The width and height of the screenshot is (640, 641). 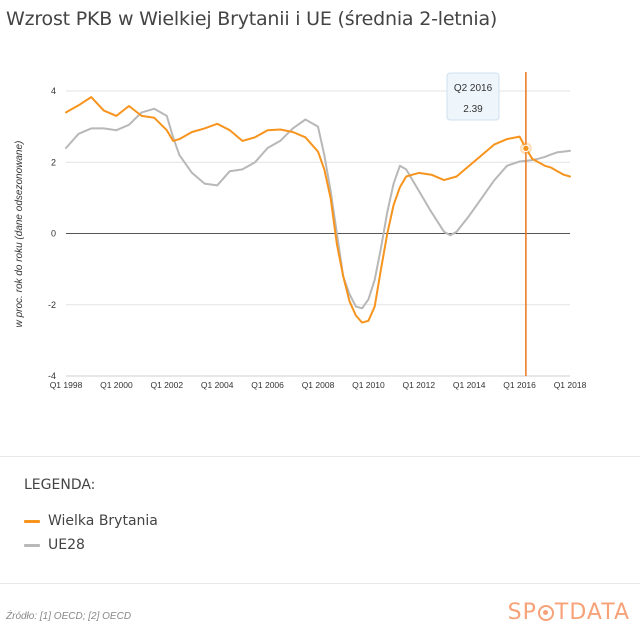 What do you see at coordinates (116, 385) in the screenshot?
I see `x-tick-label: Q1 2000` at bounding box center [116, 385].